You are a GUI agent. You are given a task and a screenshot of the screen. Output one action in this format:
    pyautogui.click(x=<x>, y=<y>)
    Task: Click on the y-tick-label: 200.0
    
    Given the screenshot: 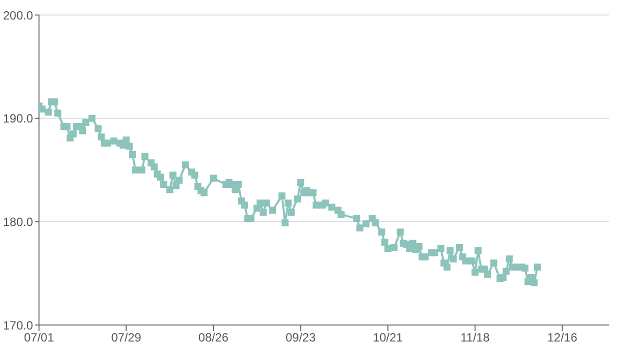 What is the action you would take?
    pyautogui.click(x=18, y=15)
    